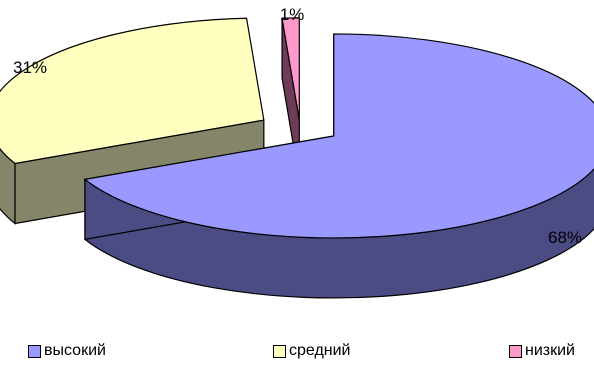 The image size is (594, 365). Describe the element at coordinates (565, 237) in the screenshot. I see `data-label-high: 68%` at that location.